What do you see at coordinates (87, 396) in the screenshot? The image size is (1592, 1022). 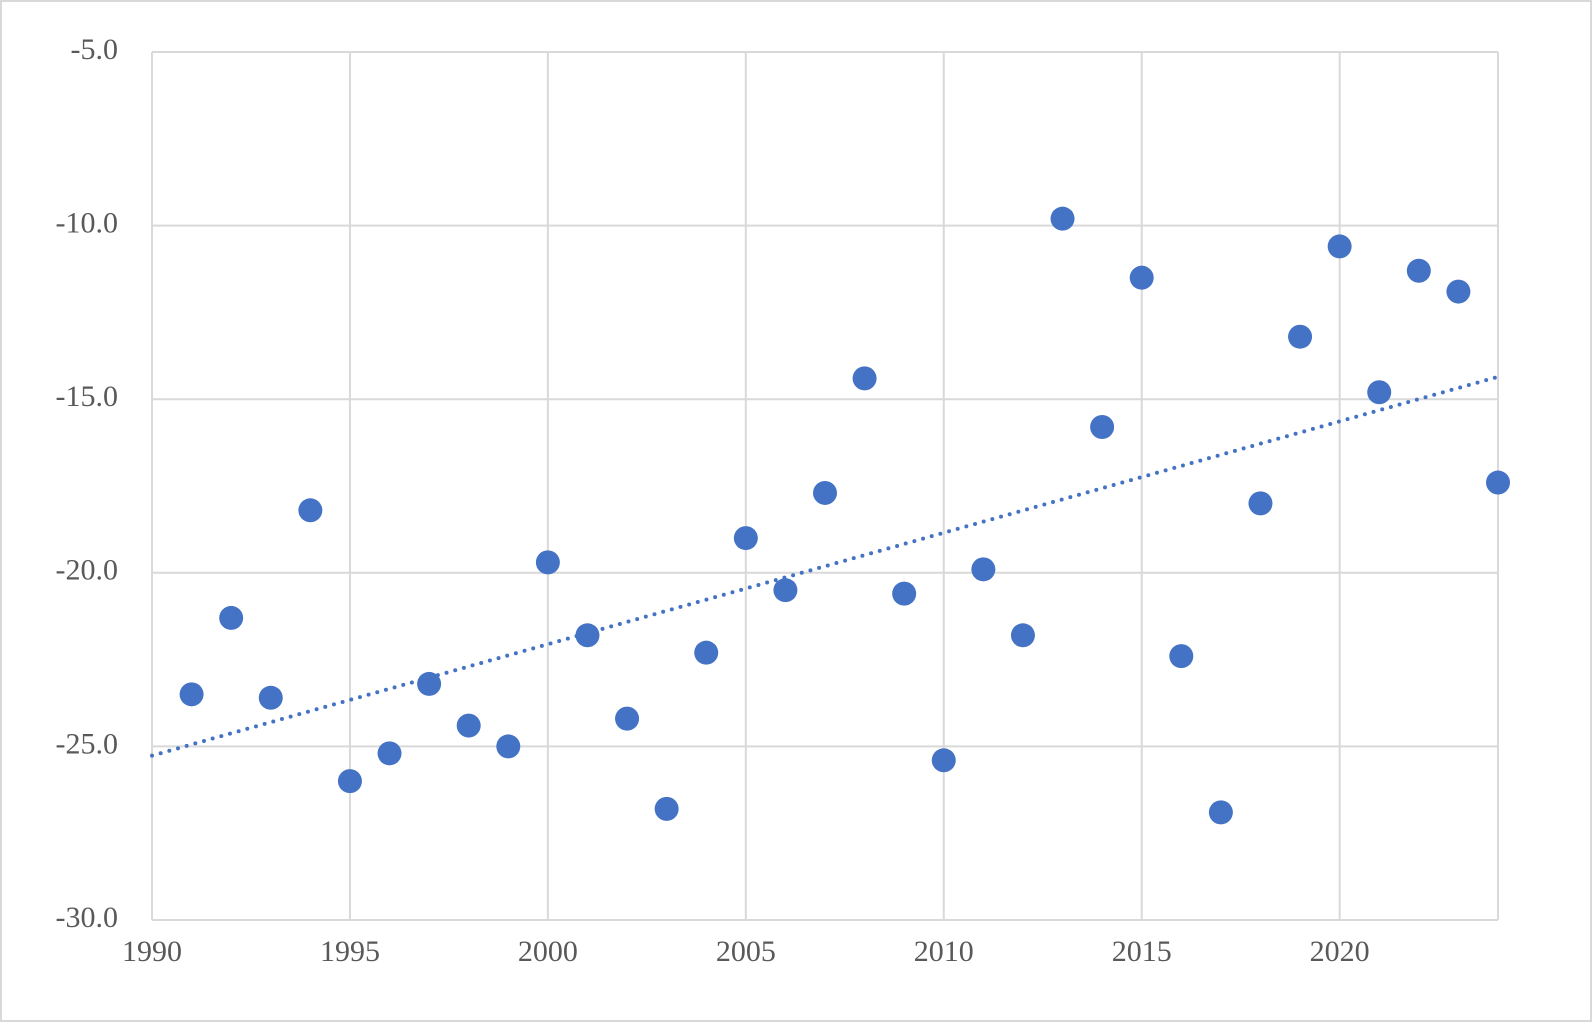 I see `y-tick-label: -15.0` at bounding box center [87, 396].